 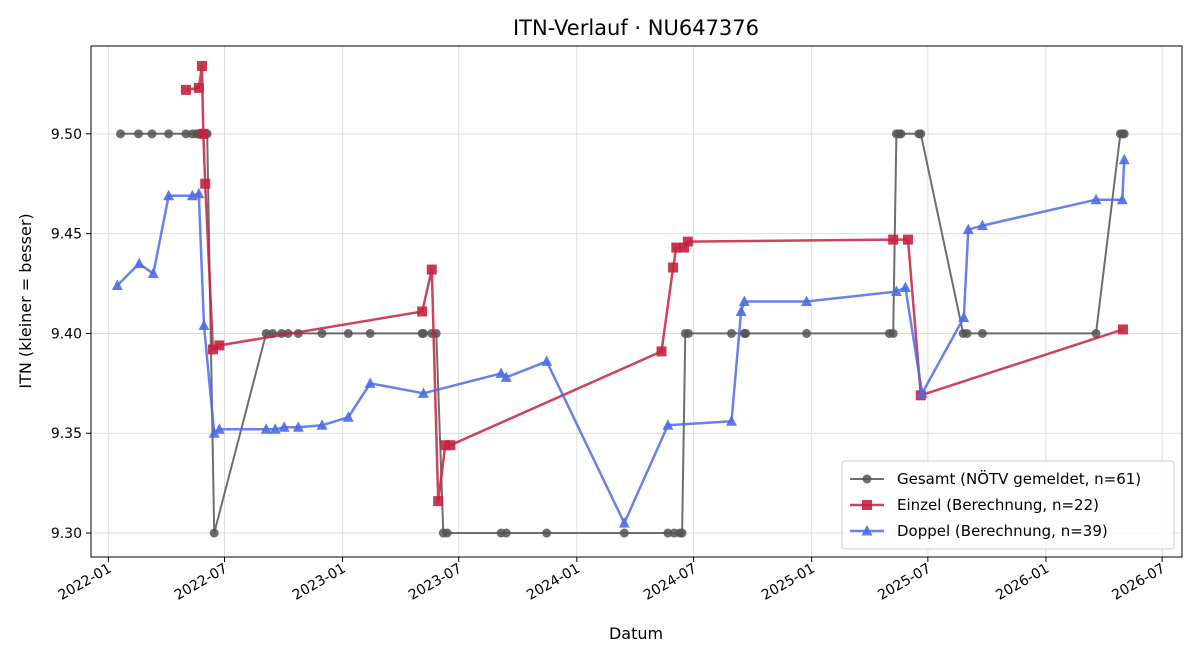 What do you see at coordinates (66, 534) in the screenshot?
I see `y-tick-label: 9.30` at bounding box center [66, 534].